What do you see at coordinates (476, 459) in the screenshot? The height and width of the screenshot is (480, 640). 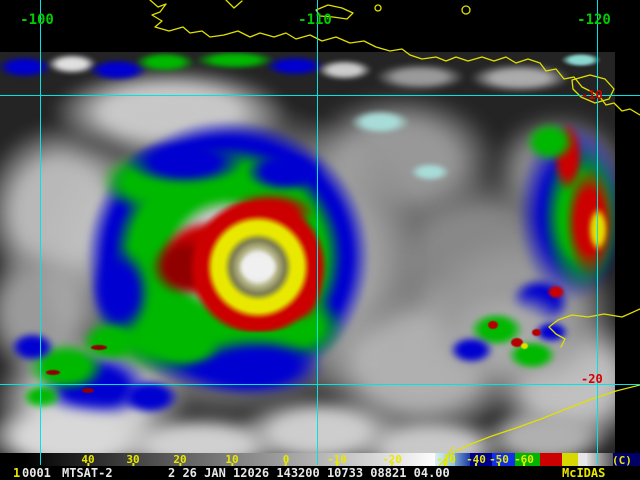 I see `colorbar-tick-label: -40` at bounding box center [476, 459].